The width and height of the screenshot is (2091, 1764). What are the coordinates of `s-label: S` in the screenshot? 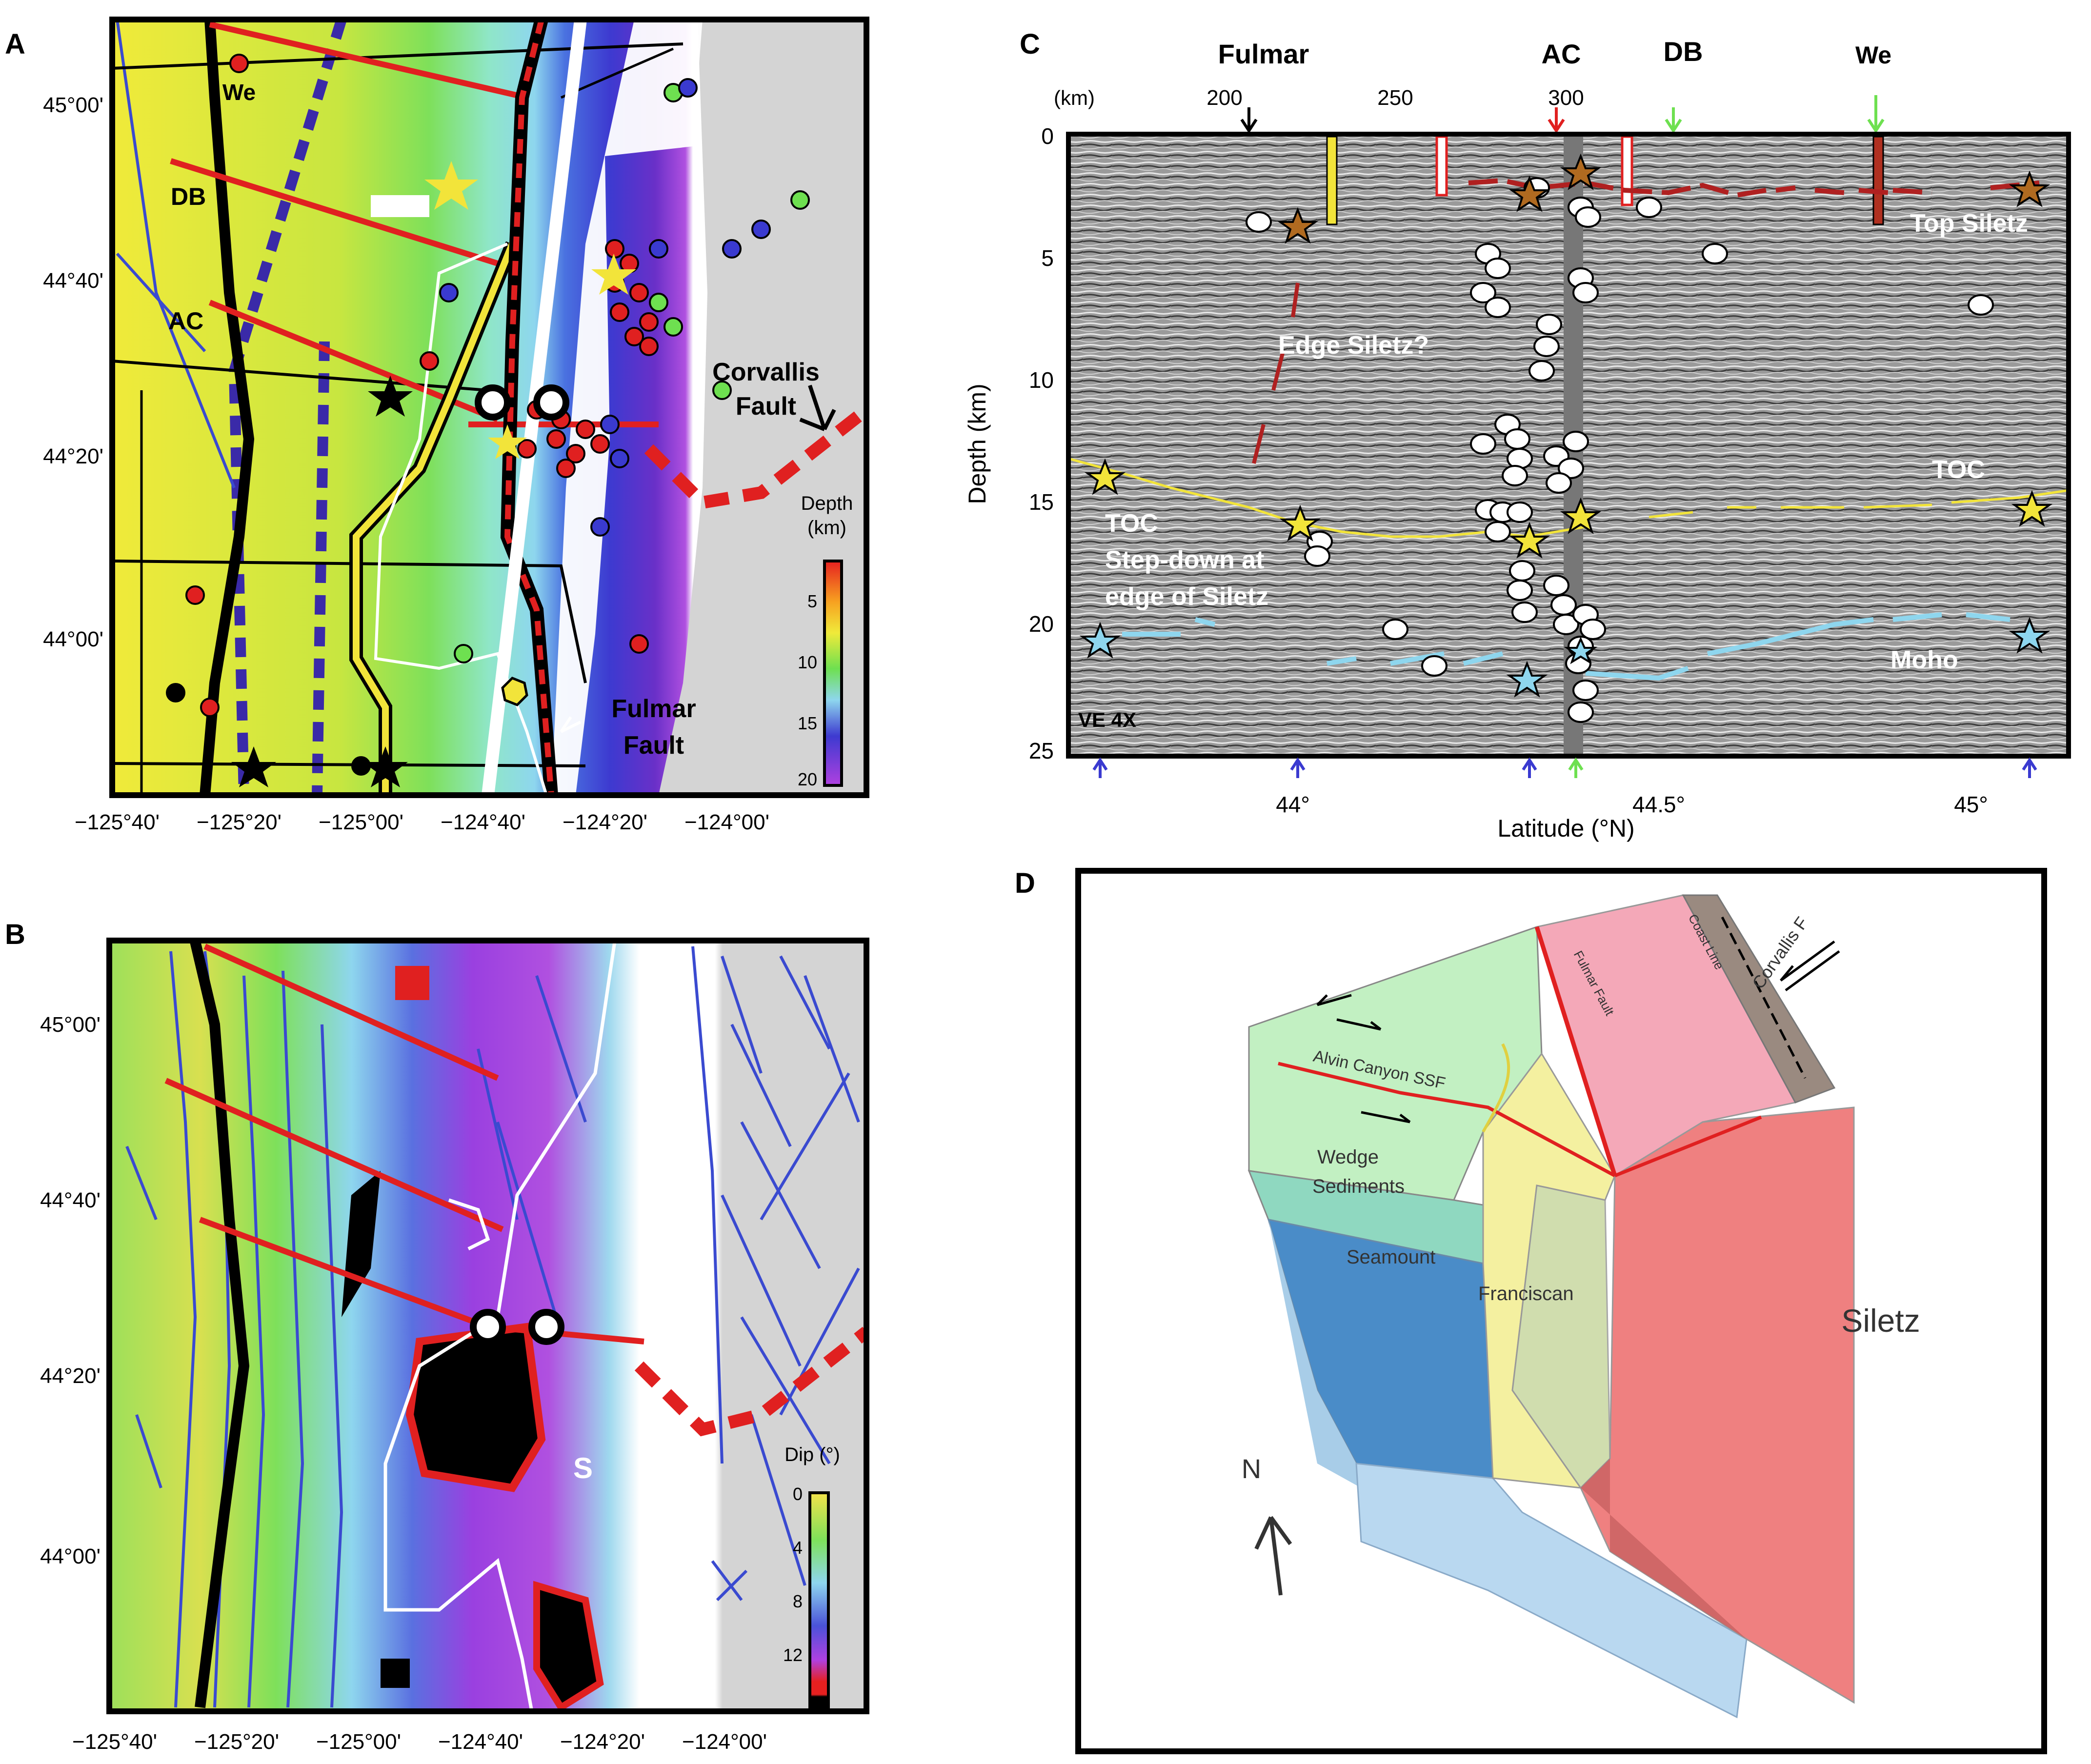 It's located at (583, 1468).